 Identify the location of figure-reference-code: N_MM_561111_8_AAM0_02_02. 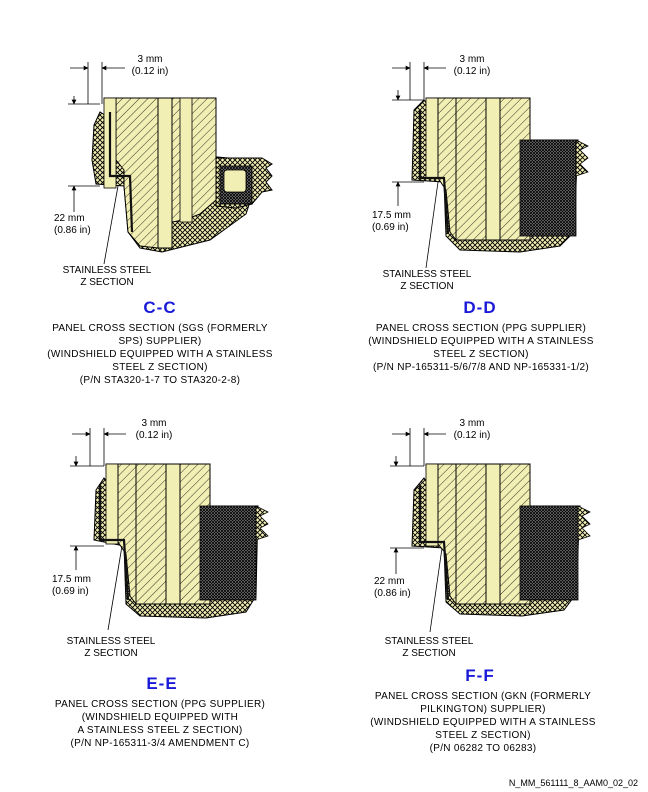
(573, 783).